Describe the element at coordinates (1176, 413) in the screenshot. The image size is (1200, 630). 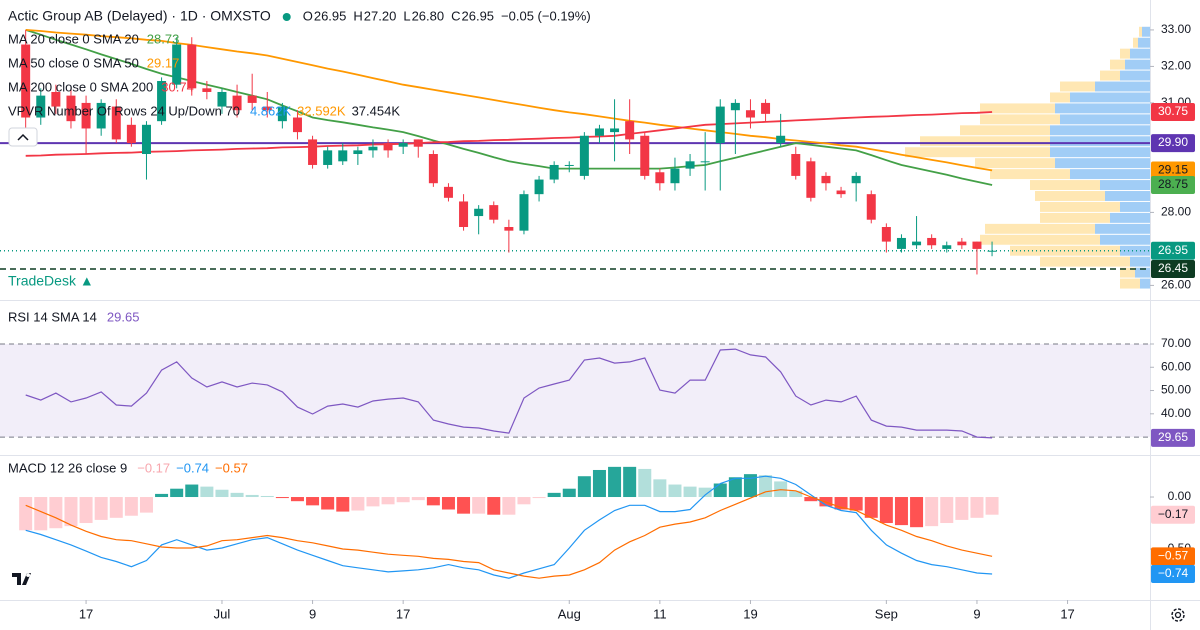
I see `y-tick-label: 40.00` at that location.